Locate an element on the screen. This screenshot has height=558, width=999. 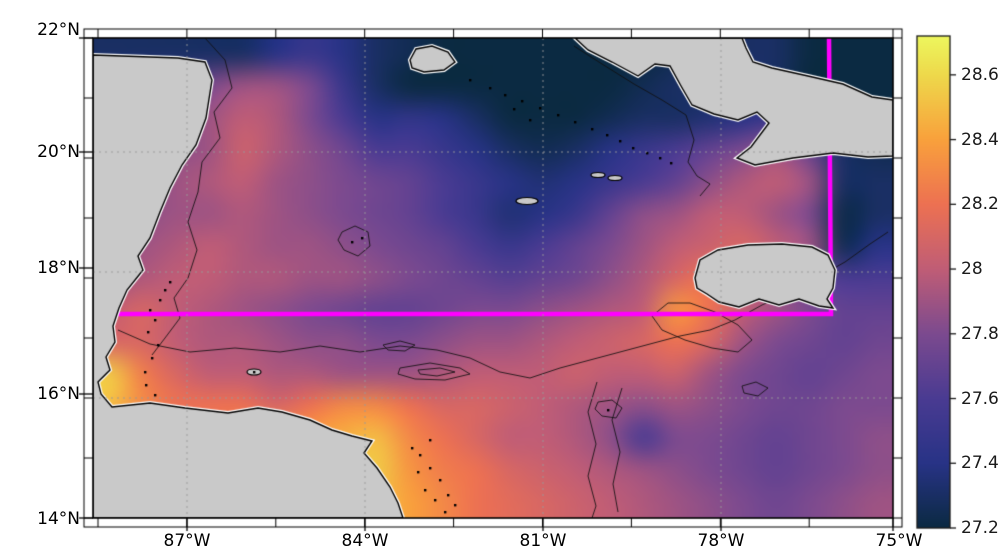
lon-tick-label: 75°W is located at coordinates (899, 541).